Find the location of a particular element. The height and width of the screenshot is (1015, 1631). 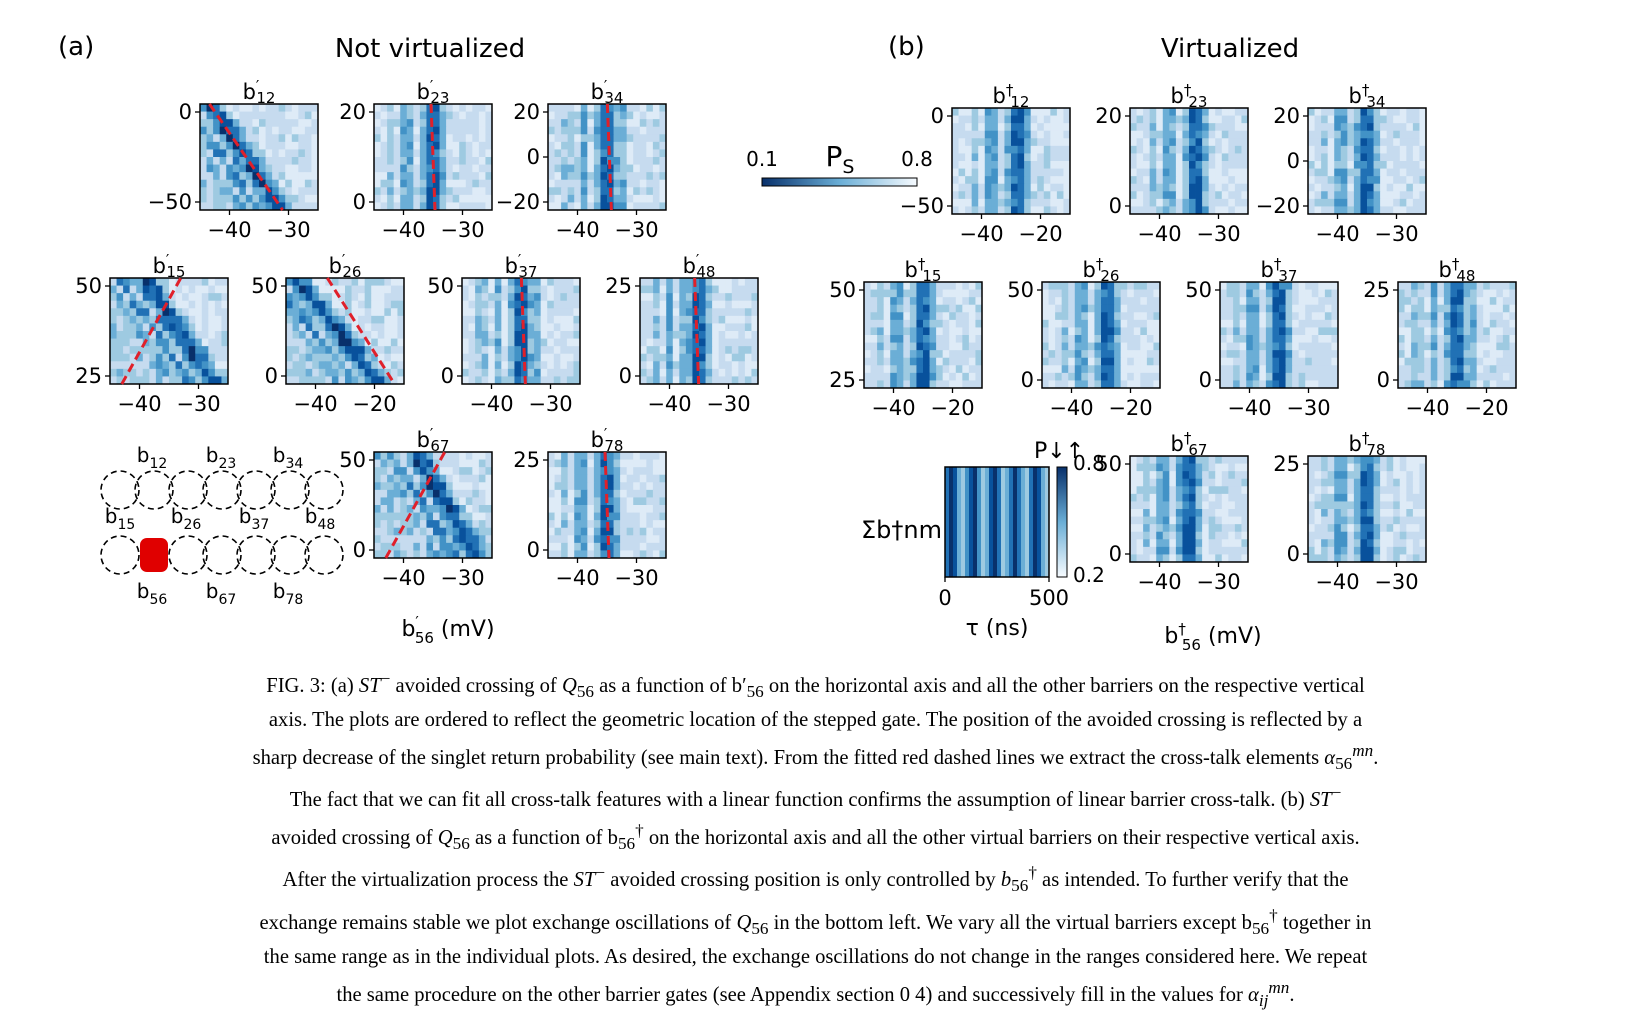

colorbar-ps-bar is located at coordinates (839, 182).